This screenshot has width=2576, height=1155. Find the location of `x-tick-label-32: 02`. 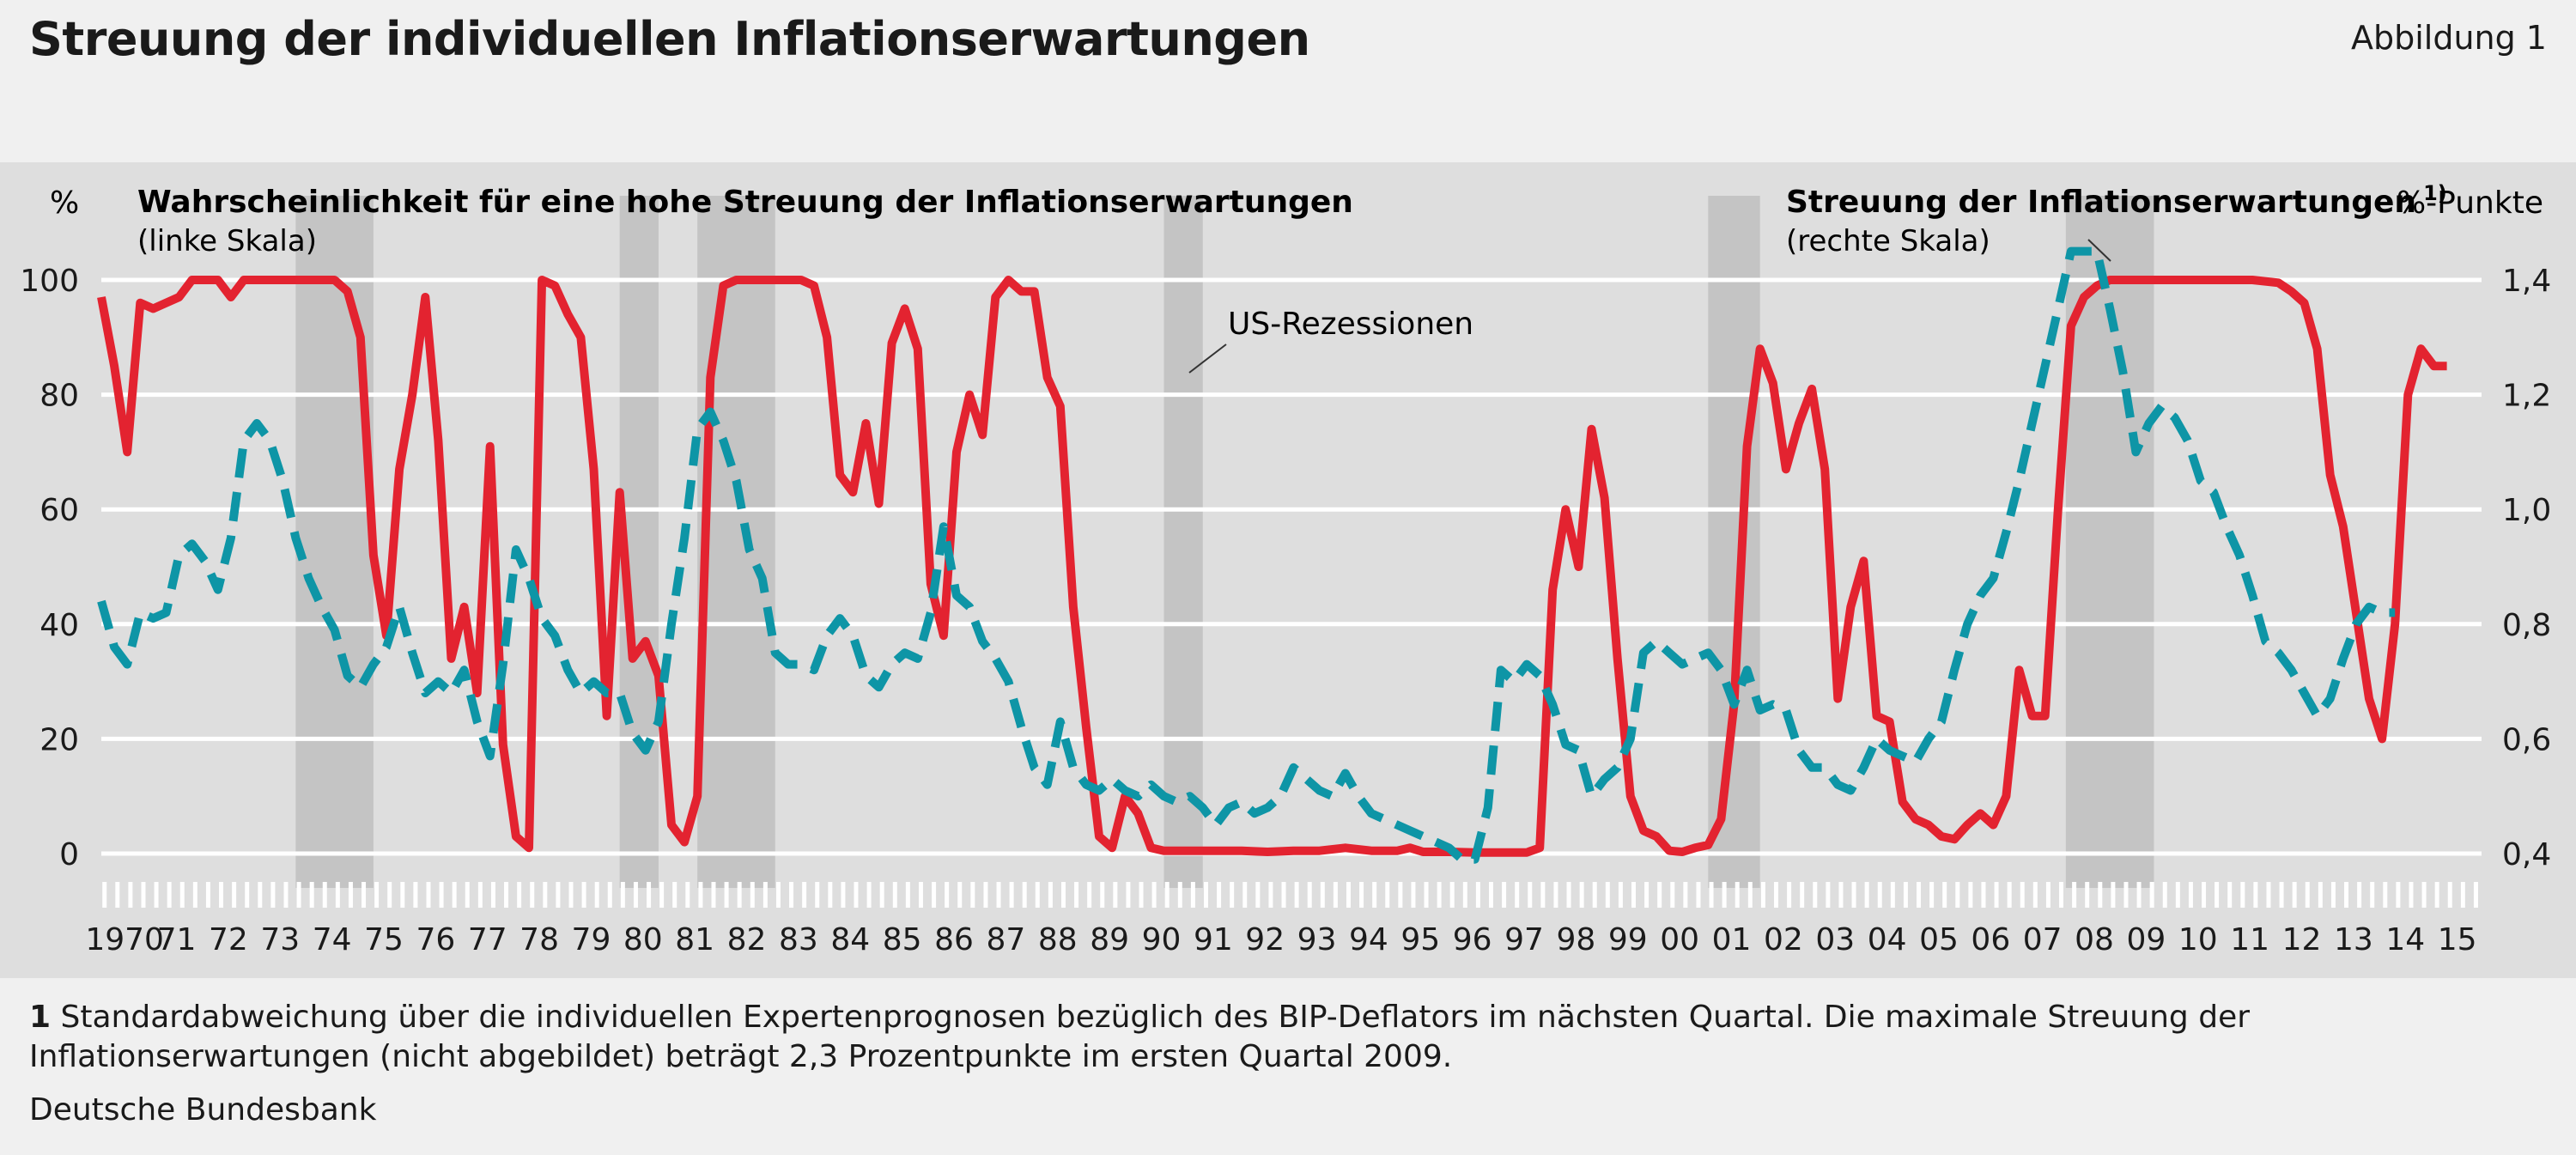

x-tick-label-32: 02 is located at coordinates (1784, 939).